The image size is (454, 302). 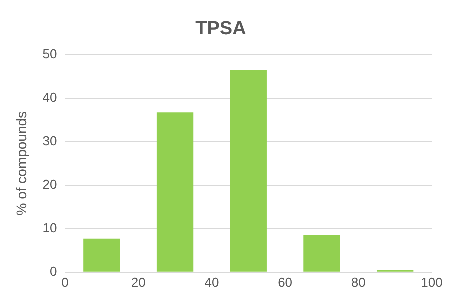 I want to click on y-tick-label: 0, so click(x=54, y=271).